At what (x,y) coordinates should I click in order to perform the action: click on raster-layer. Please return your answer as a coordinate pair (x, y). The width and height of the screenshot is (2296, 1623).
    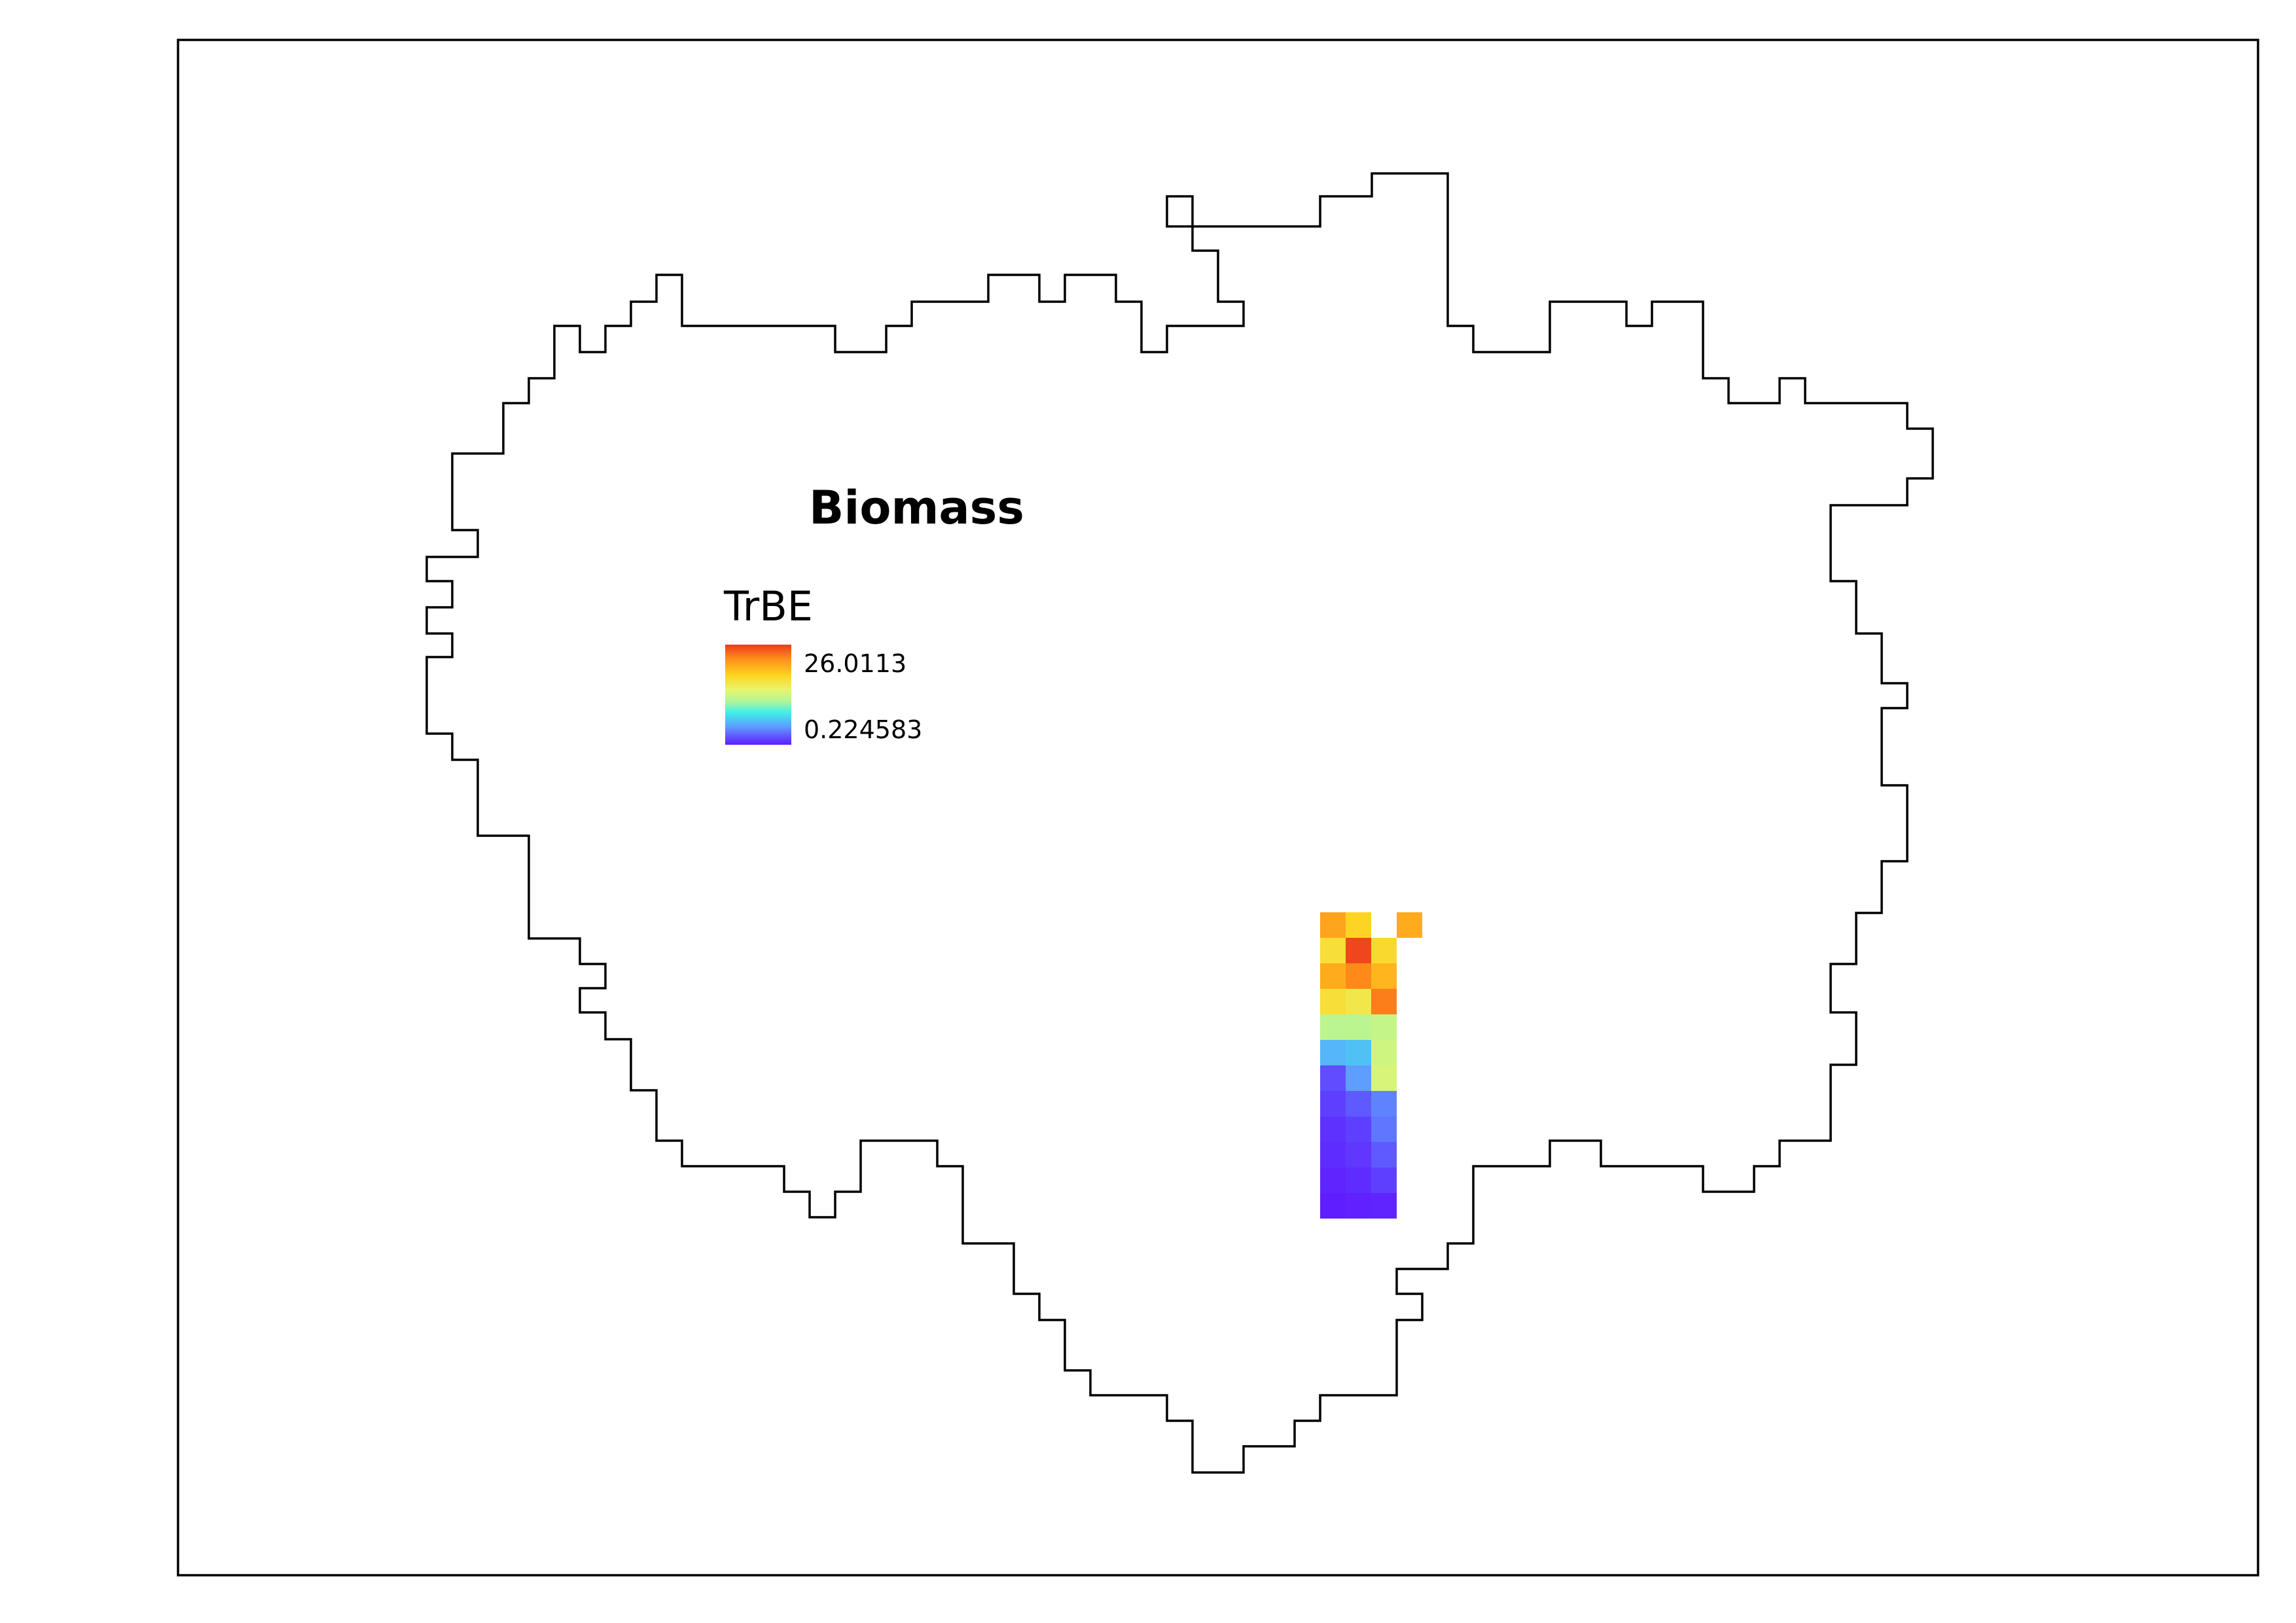
    Looking at the image, I should click on (1371, 1065).